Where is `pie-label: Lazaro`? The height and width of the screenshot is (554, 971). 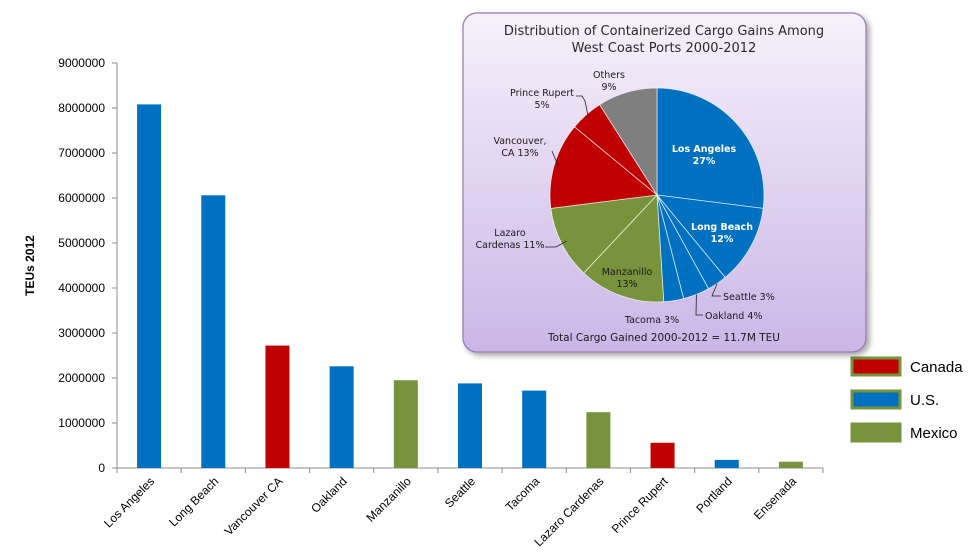 pie-label: Lazaro is located at coordinates (510, 233).